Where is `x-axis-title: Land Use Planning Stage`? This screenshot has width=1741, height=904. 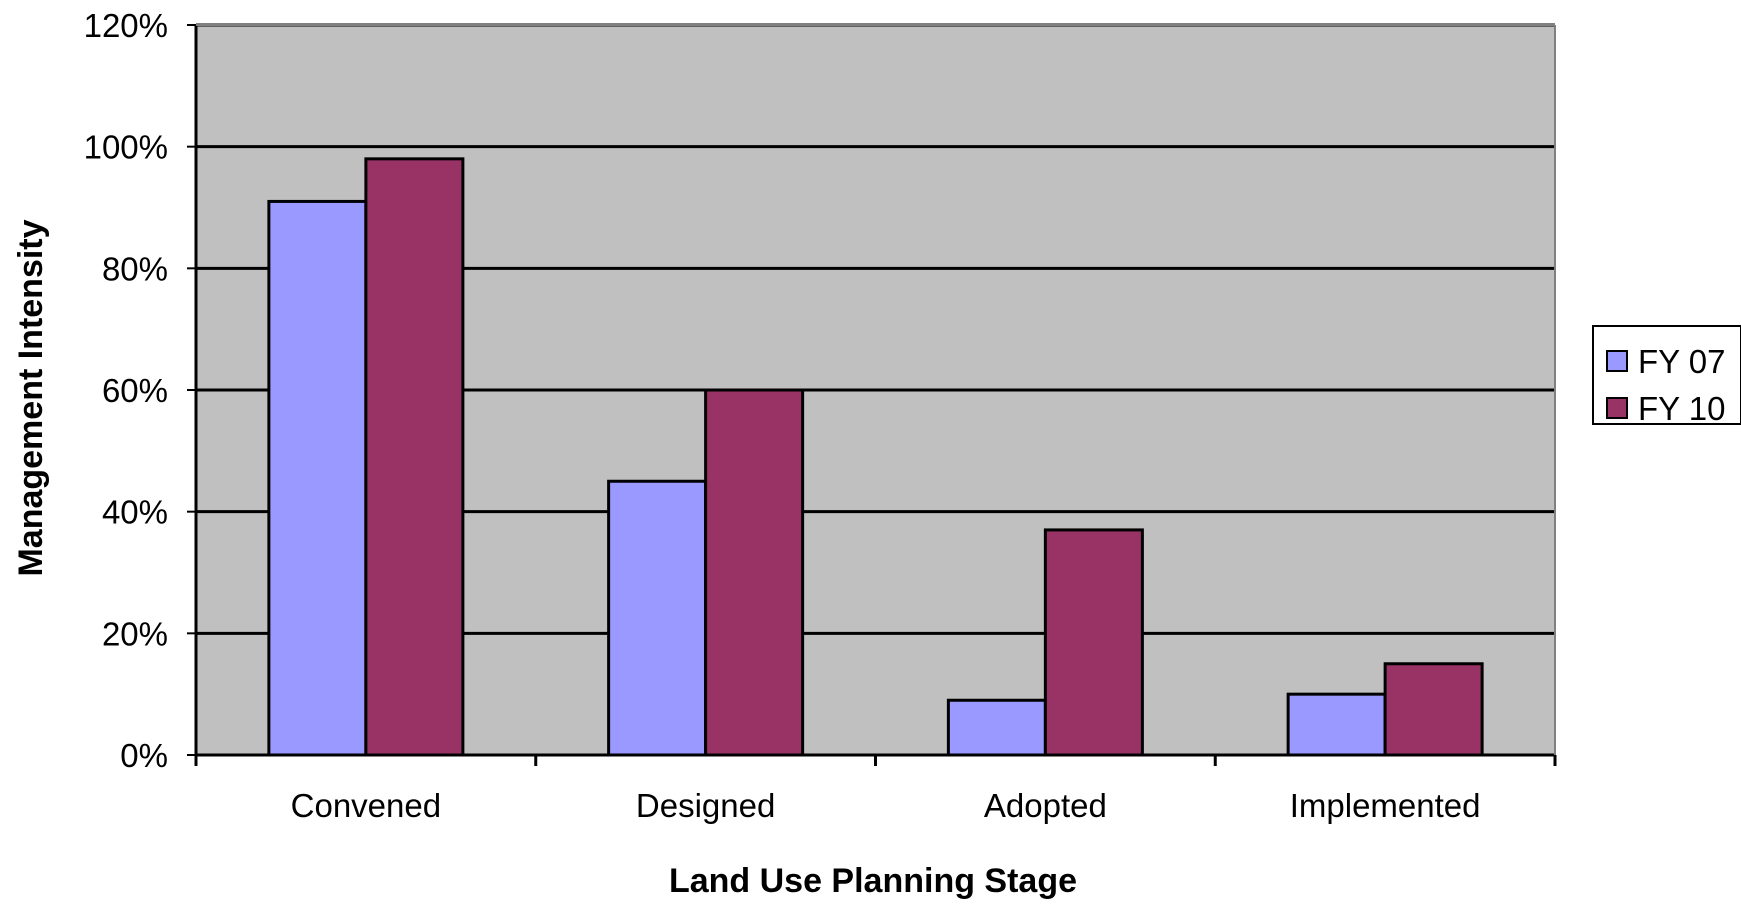 x-axis-title: Land Use Planning Stage is located at coordinates (873, 880).